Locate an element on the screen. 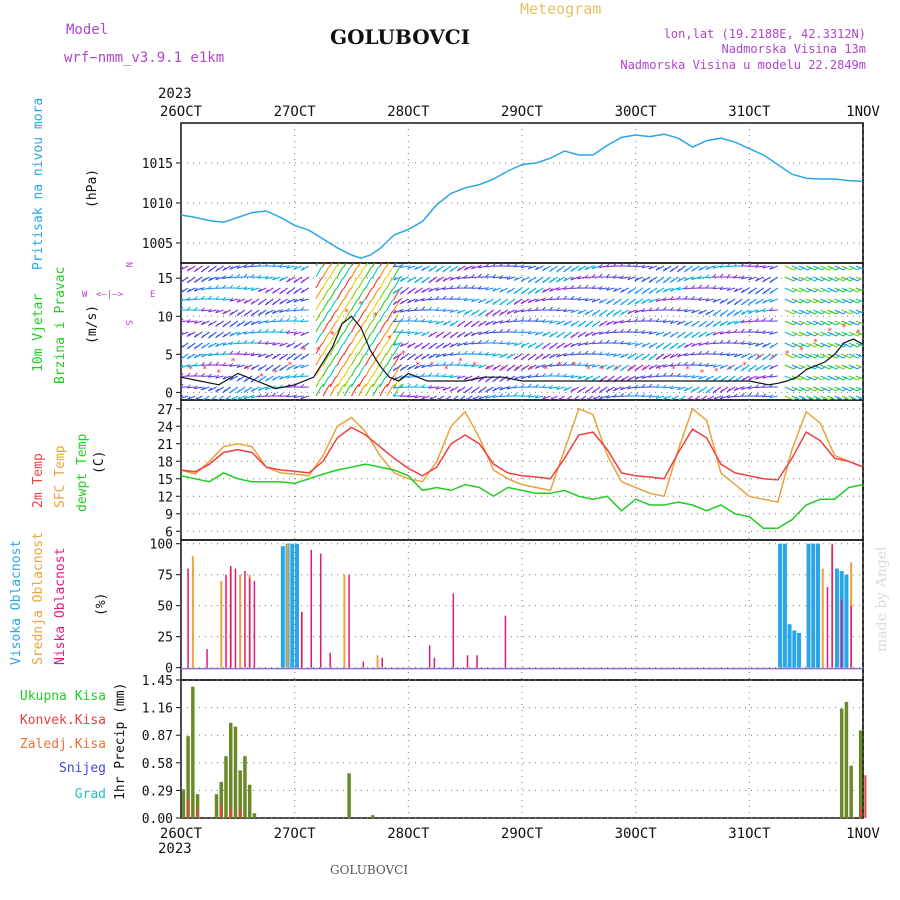 The image size is (900, 900). pressure-unit-label: (hPa) is located at coordinates (92, 188).